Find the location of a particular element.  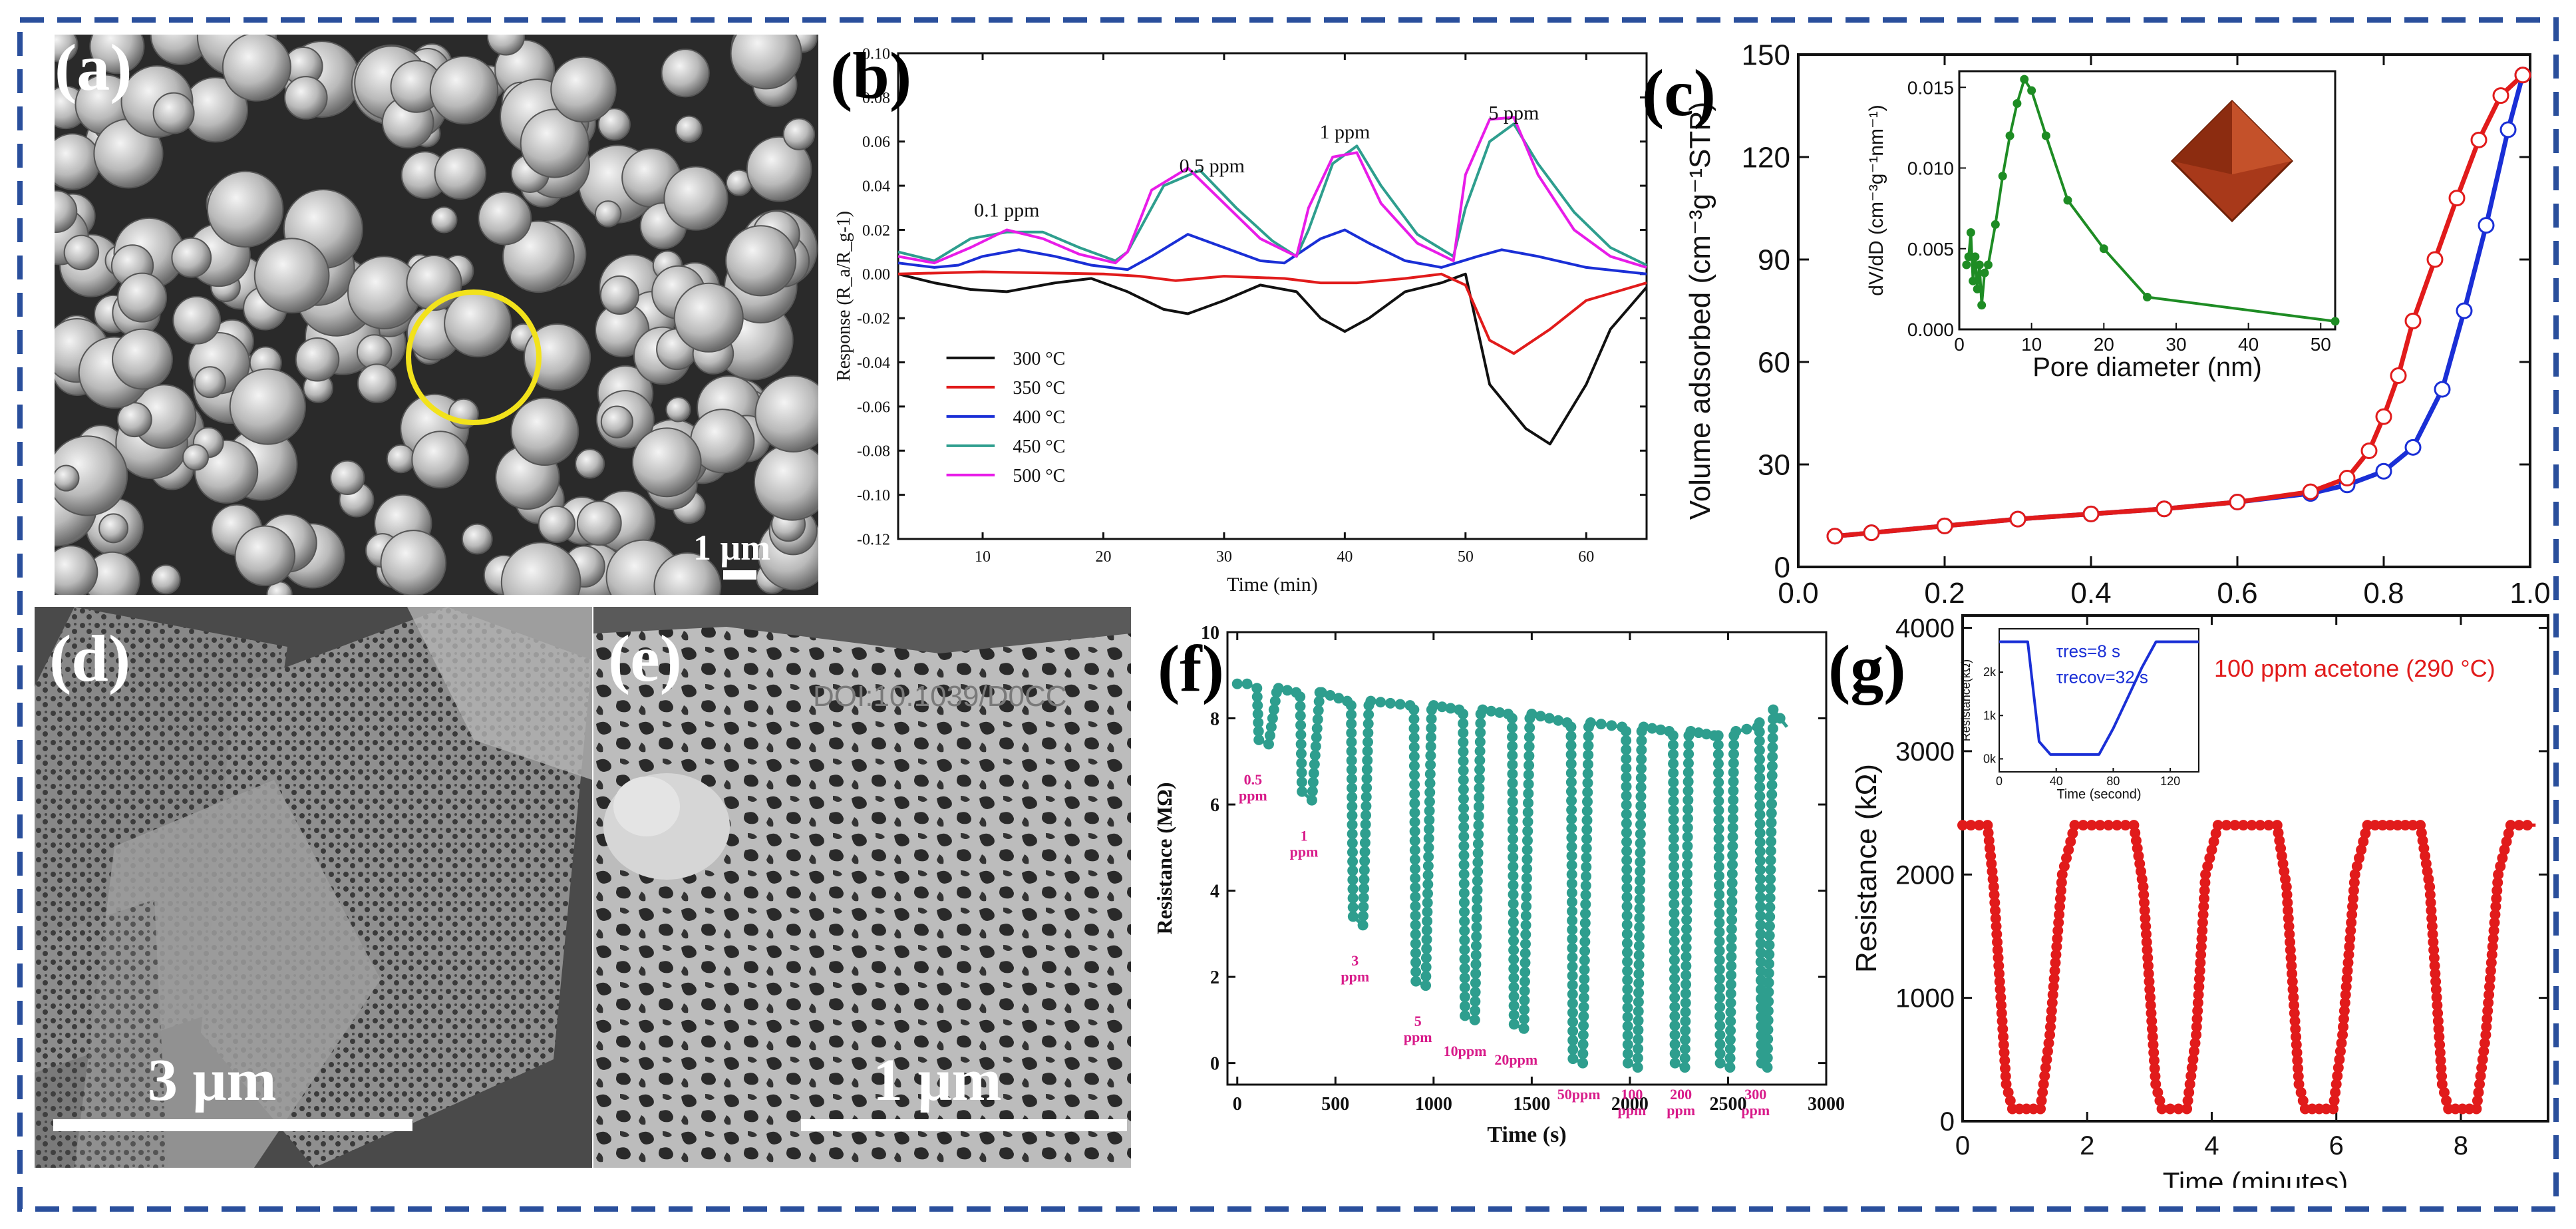

x-tick-label: 10 is located at coordinates (983, 557).